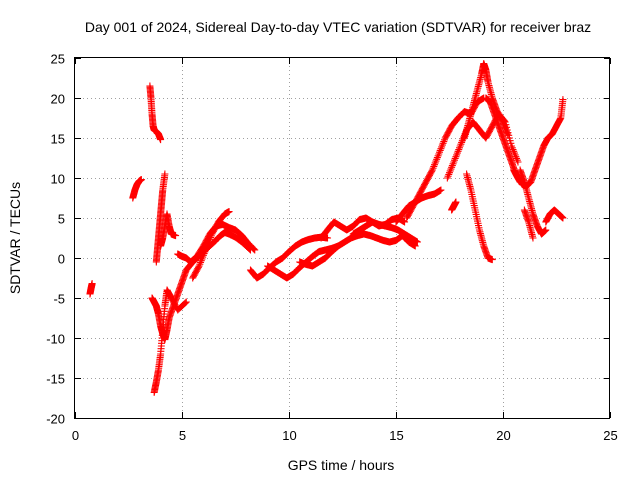 The image size is (640, 480). I want to click on x-tick-label: 20, so click(503, 435).